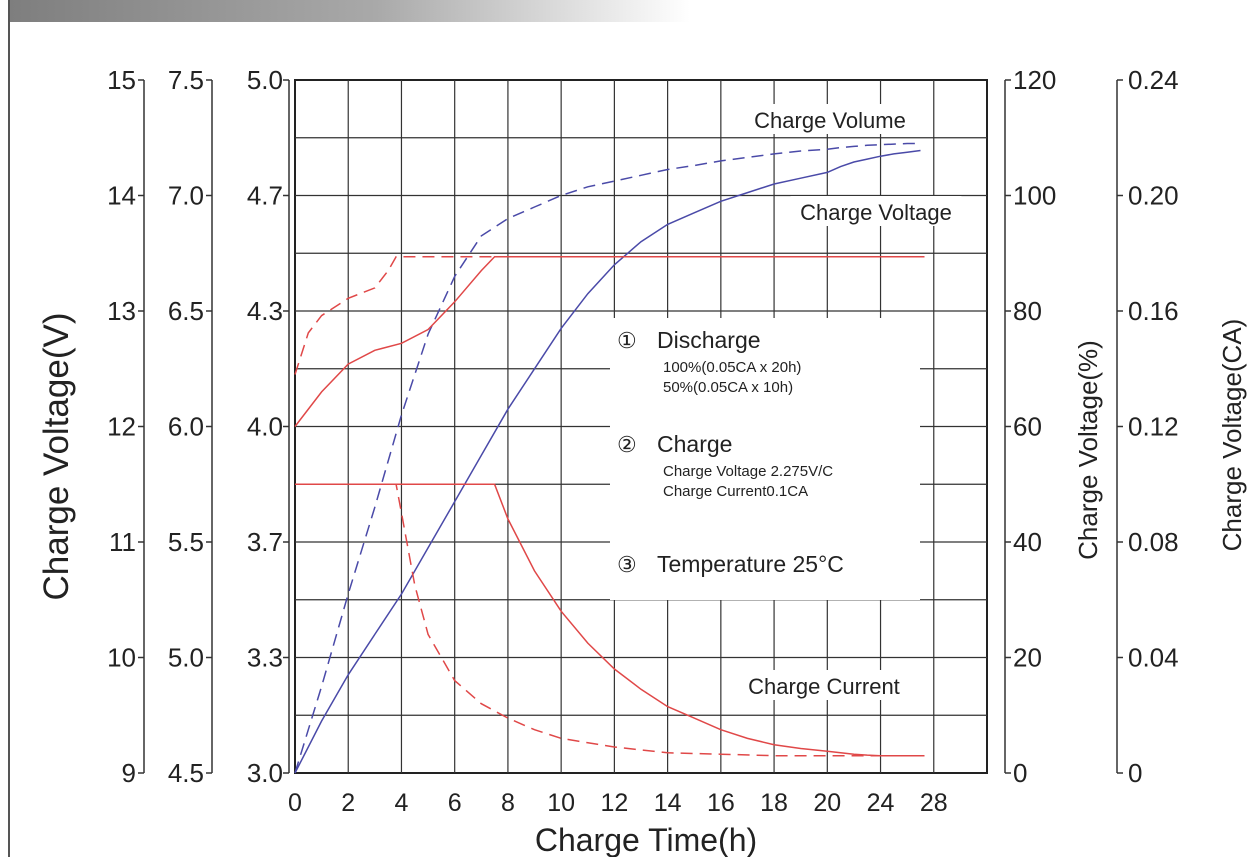 This screenshot has height=857, width=1255. I want to click on legend-item-line: Charge Current0.1CA, so click(735, 491).